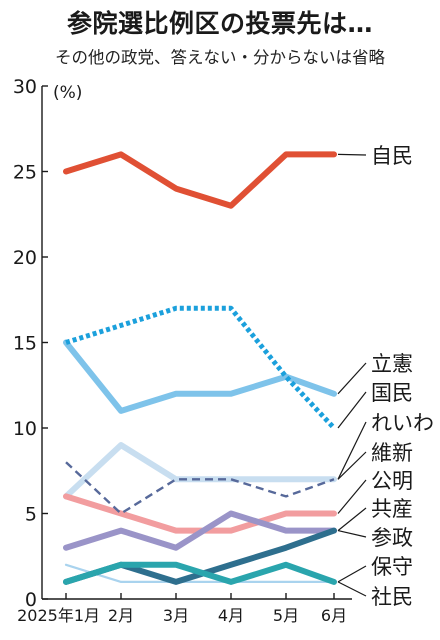 This screenshot has width=440, height=640. I want to click on series-line-国民, so click(200, 367).